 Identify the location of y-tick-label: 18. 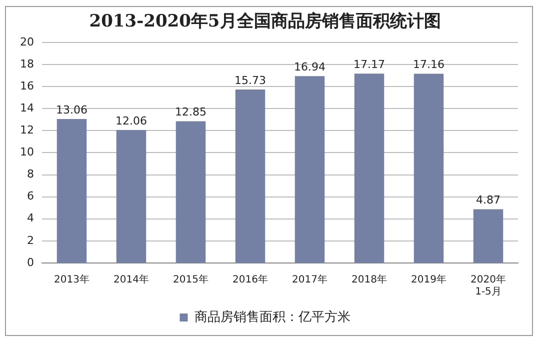
(27, 63).